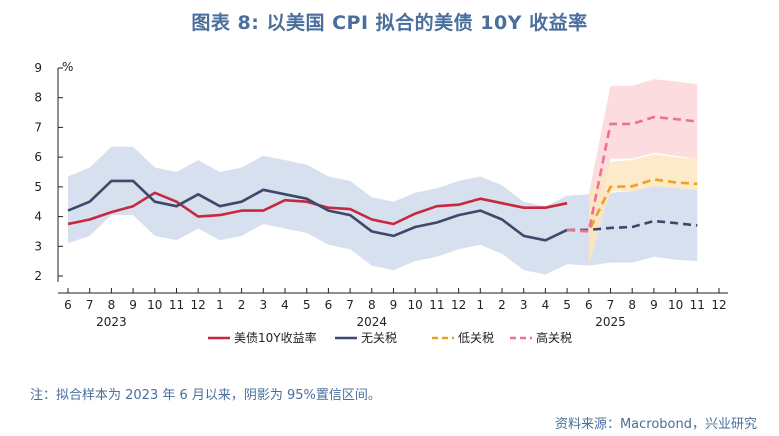  Describe the element at coordinates (38, 68) in the screenshot. I see `y-tick-label: 9` at that location.